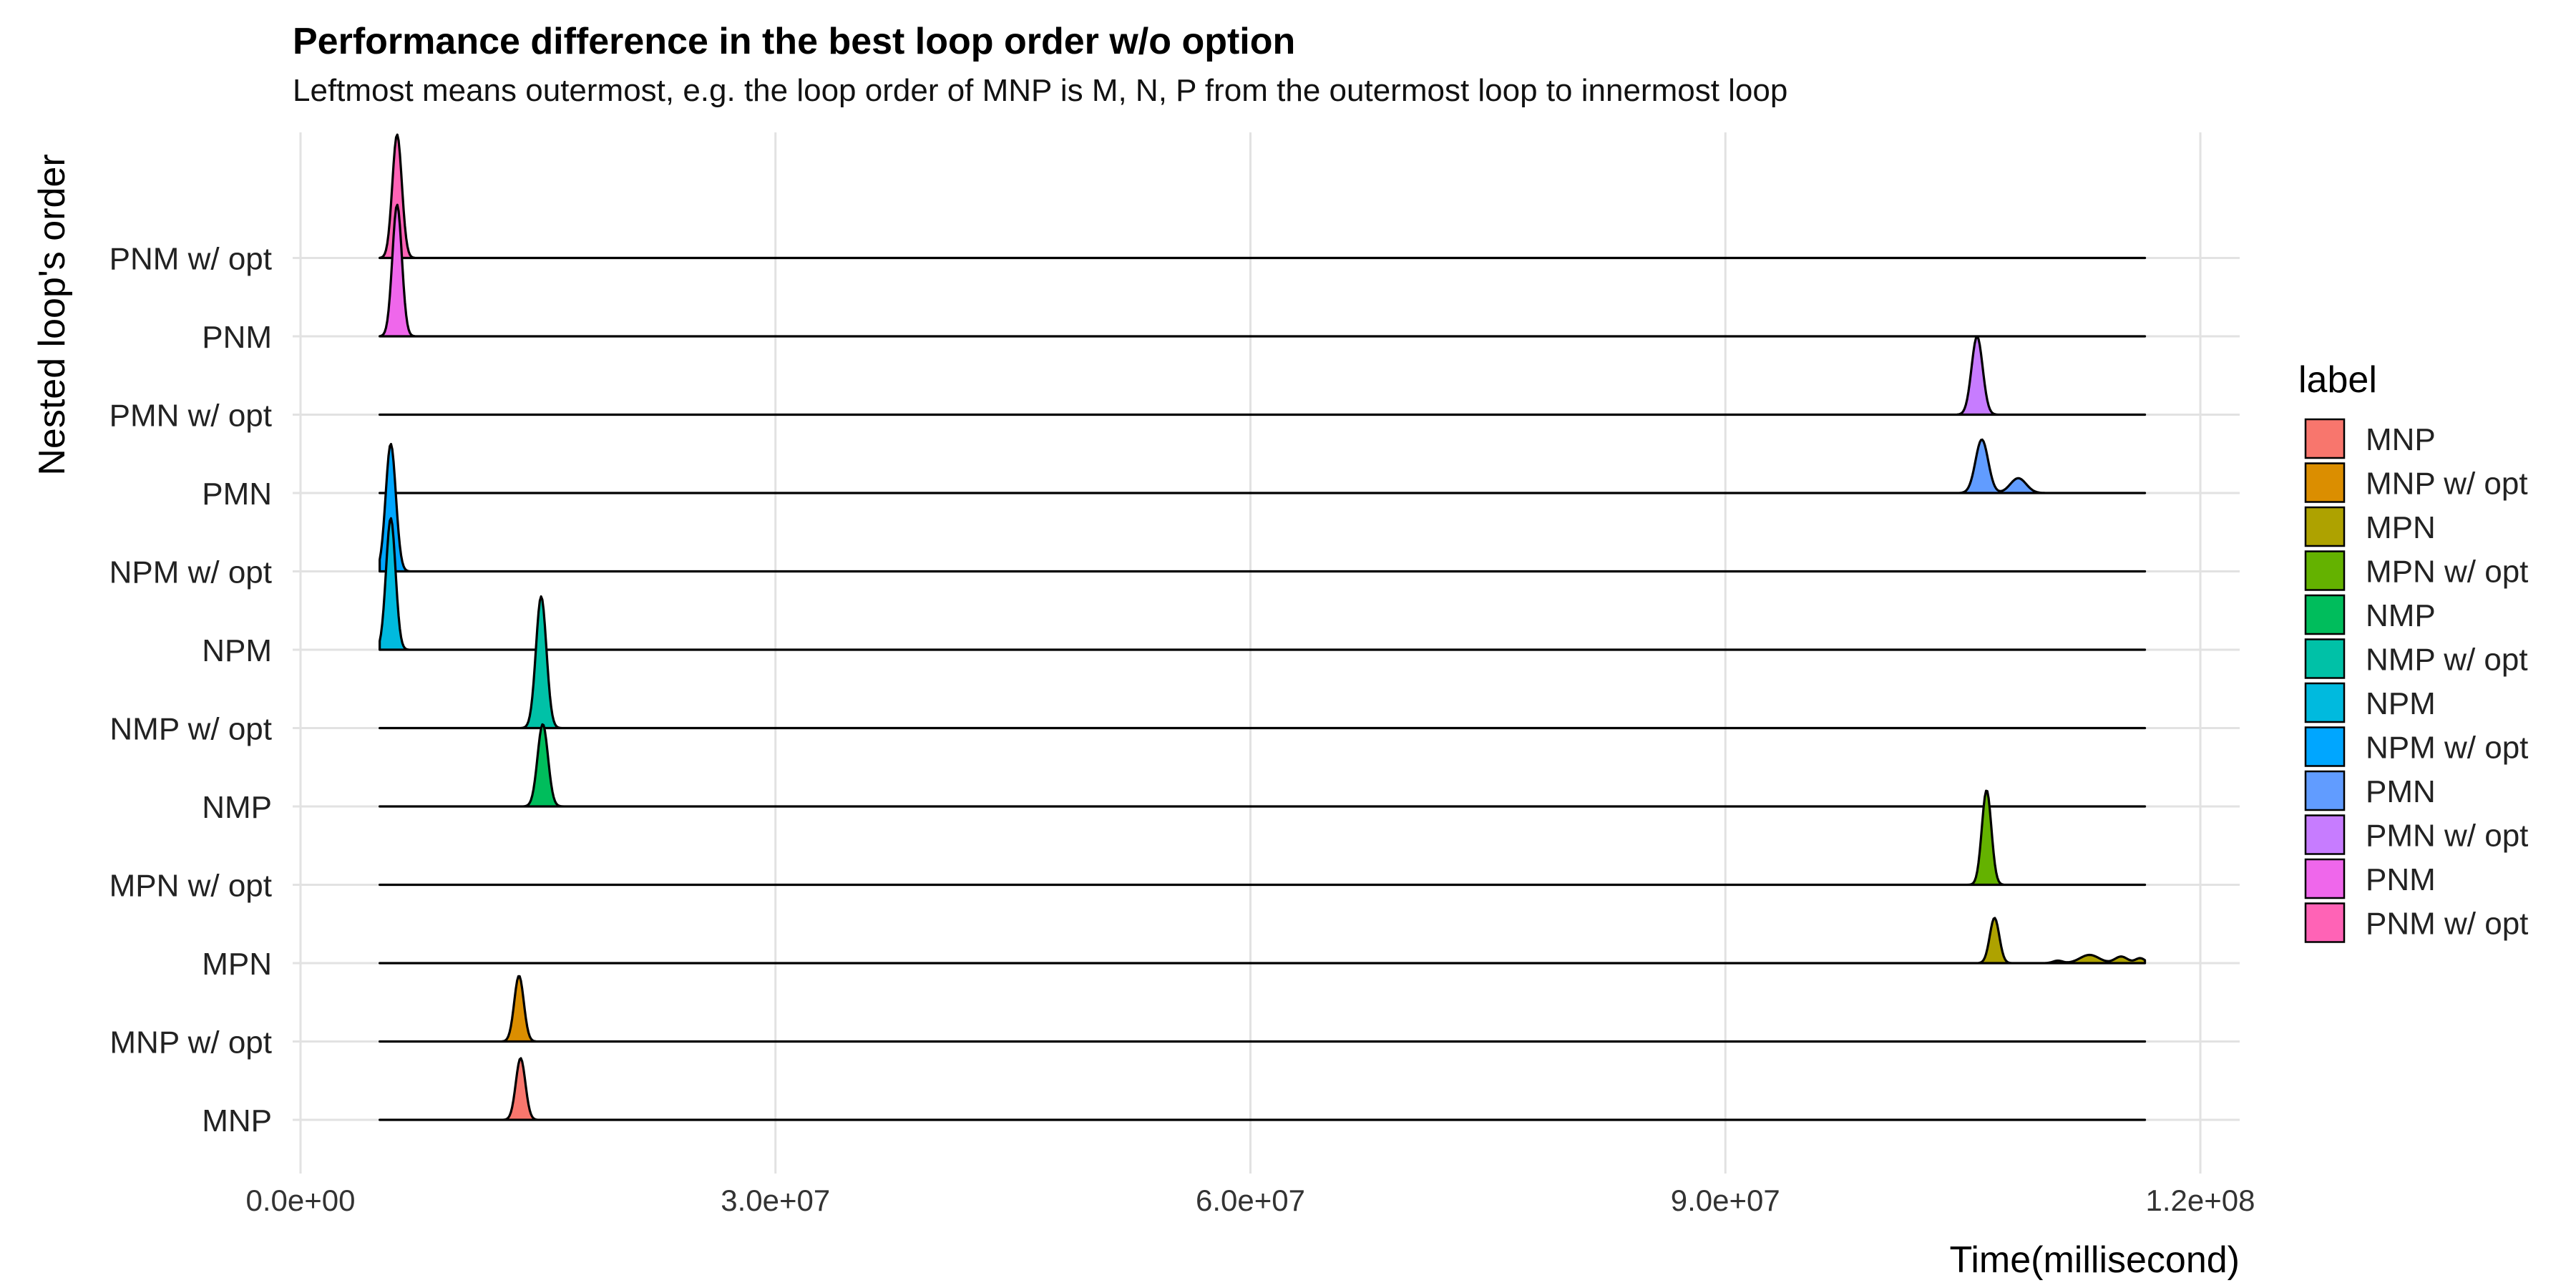  What do you see at coordinates (1263, 270) in the screenshot?
I see `ridge-pnm` at bounding box center [1263, 270].